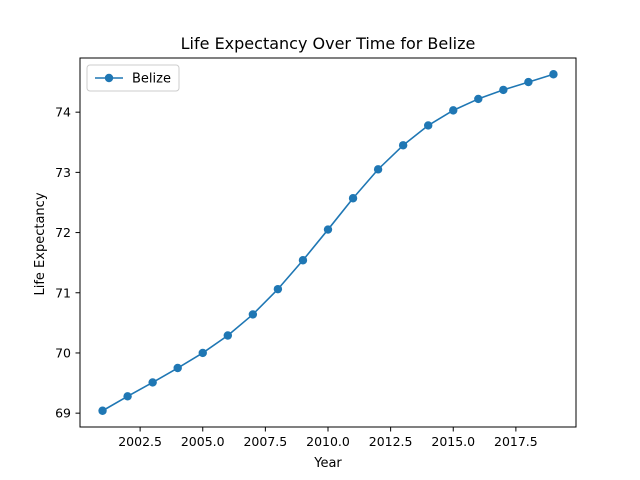 The height and width of the screenshot is (480, 640). Describe the element at coordinates (303, 260) in the screenshot. I see `data-point-2009` at that location.